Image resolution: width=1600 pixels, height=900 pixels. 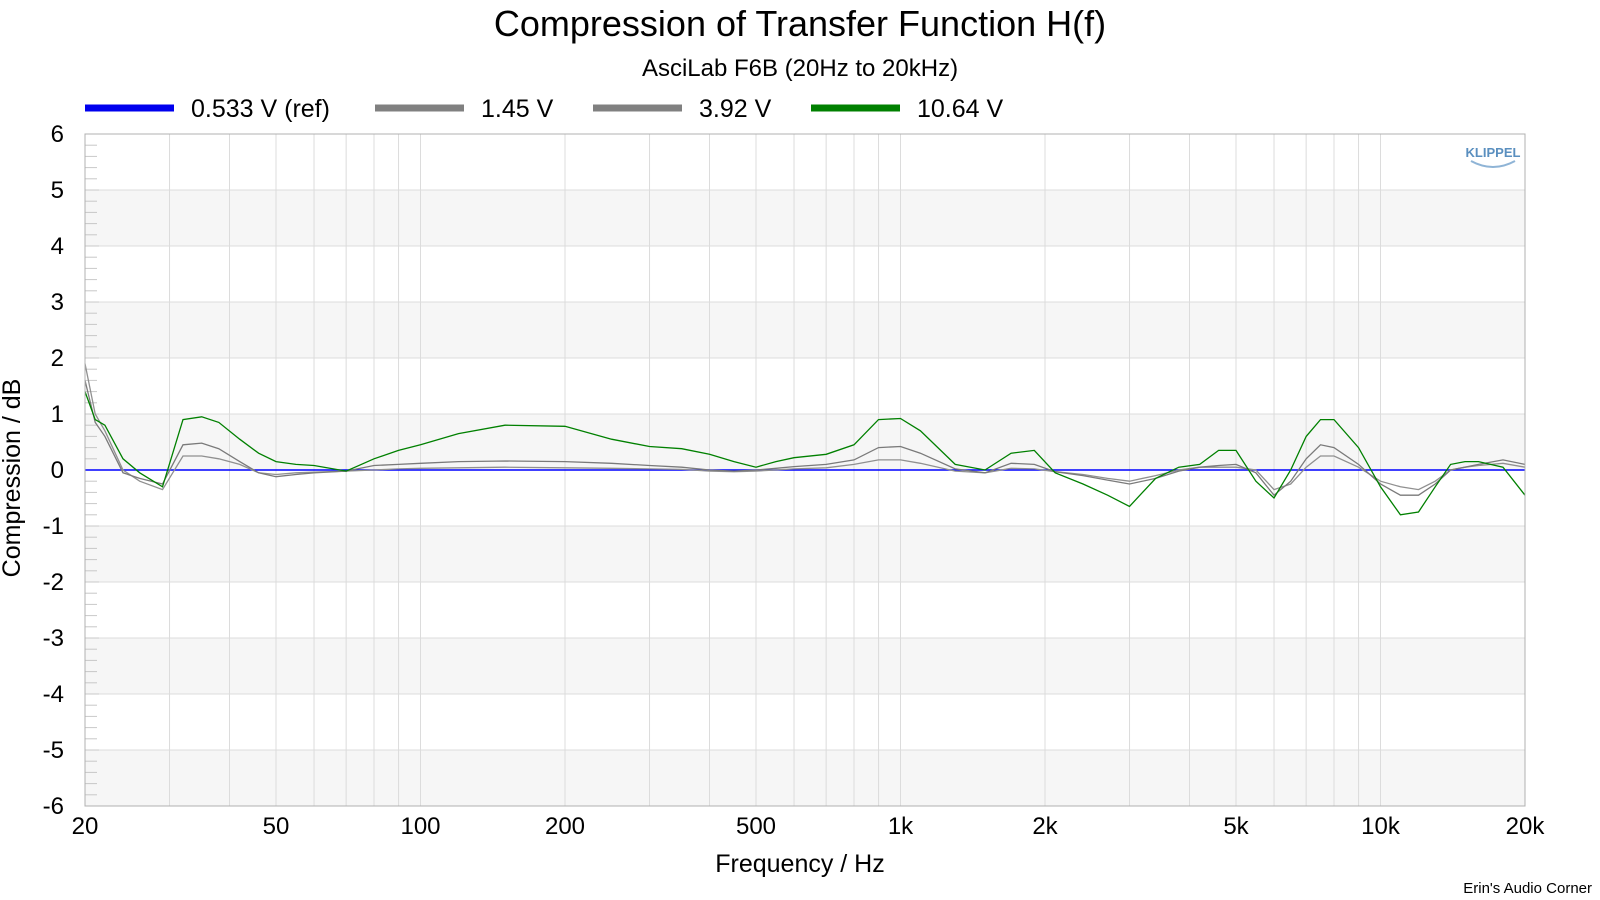 What do you see at coordinates (800, 864) in the screenshot?
I see `x-axis-label: Frequency / Hz` at bounding box center [800, 864].